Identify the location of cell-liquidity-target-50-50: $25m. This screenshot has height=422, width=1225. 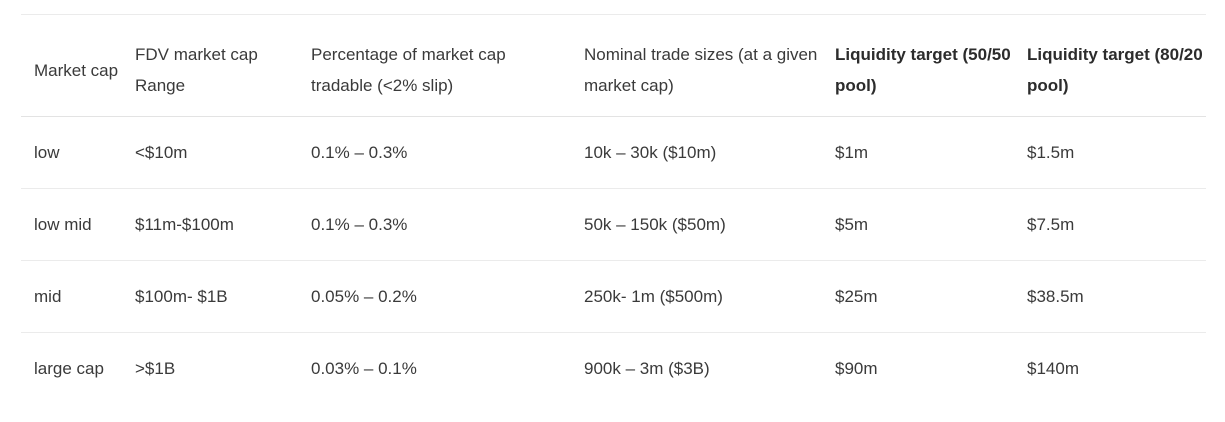
(918, 296).